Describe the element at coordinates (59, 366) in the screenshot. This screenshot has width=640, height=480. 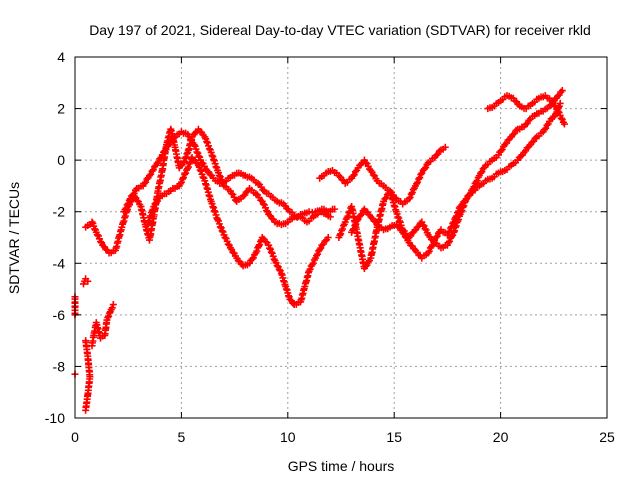
I see `y-tick-label: -8` at that location.